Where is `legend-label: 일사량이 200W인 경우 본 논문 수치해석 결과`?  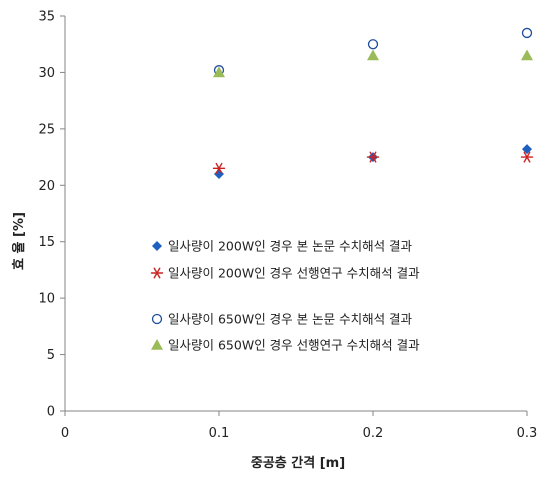 legend-label: 일사량이 200W인 경우 본 논문 수치해석 결과 is located at coordinates (290, 246).